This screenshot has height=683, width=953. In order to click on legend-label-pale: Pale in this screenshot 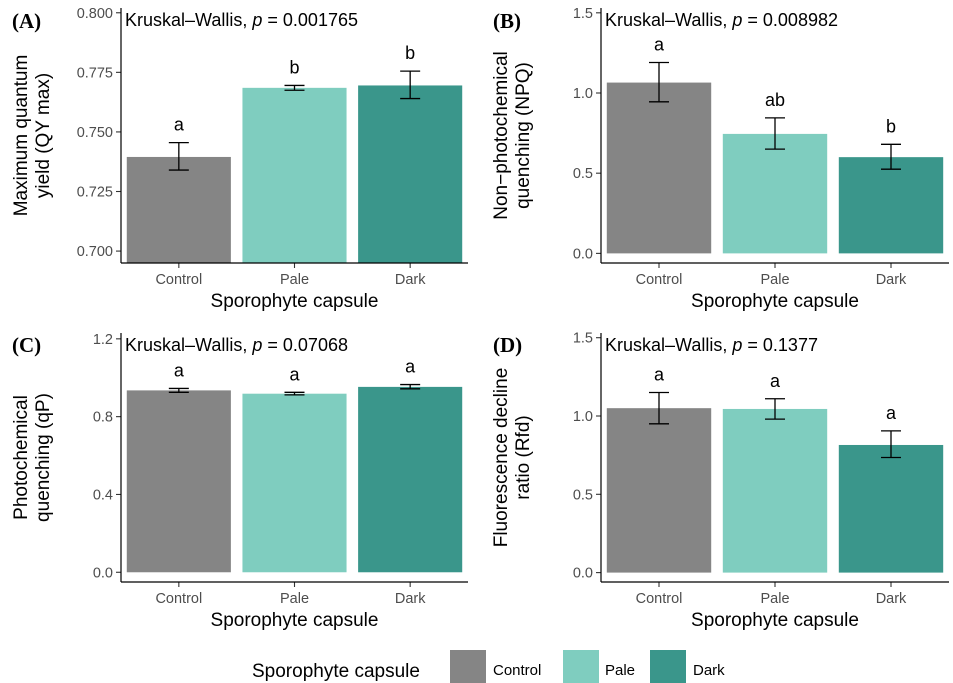, I will do `click(620, 670)`.